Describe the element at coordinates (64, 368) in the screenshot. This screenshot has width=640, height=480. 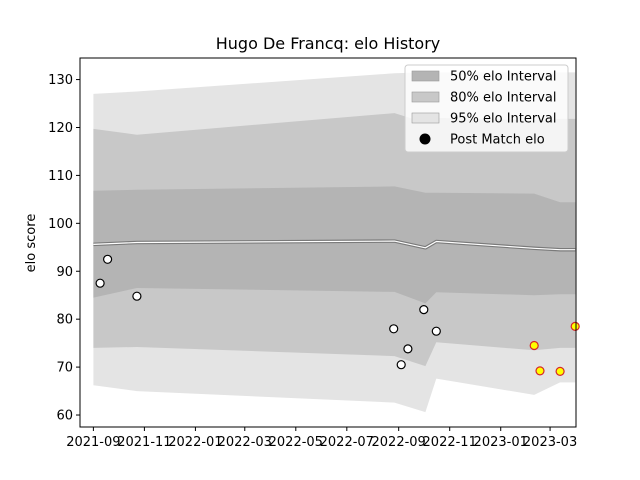
I see `y-tick-label-70: 70` at that location.